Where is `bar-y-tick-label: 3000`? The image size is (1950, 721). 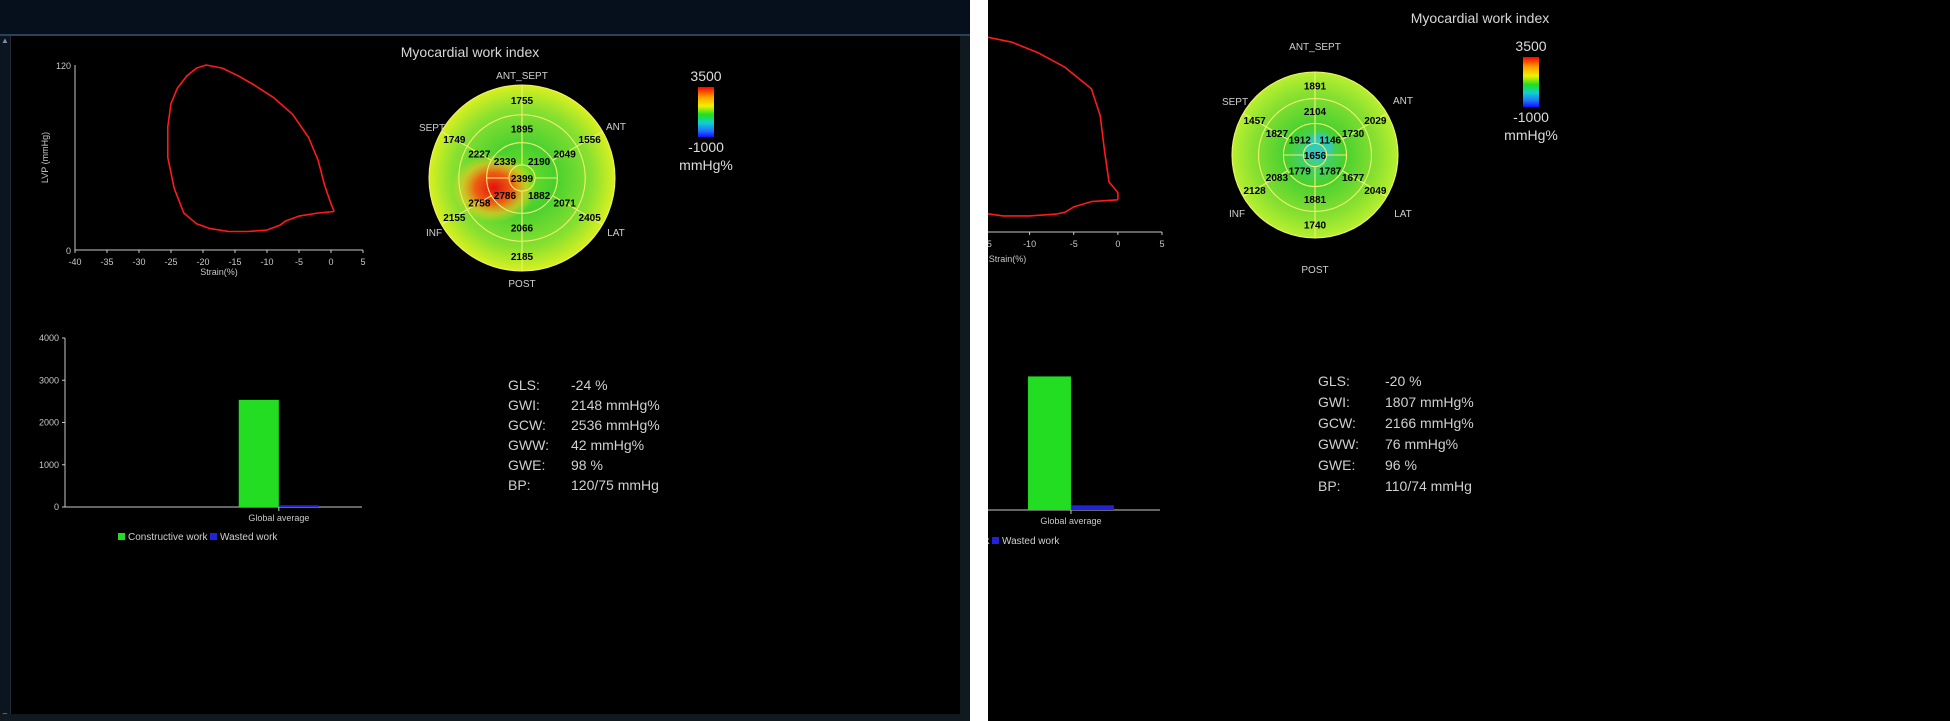
bar-y-tick-label: 3000 is located at coordinates (49, 380).